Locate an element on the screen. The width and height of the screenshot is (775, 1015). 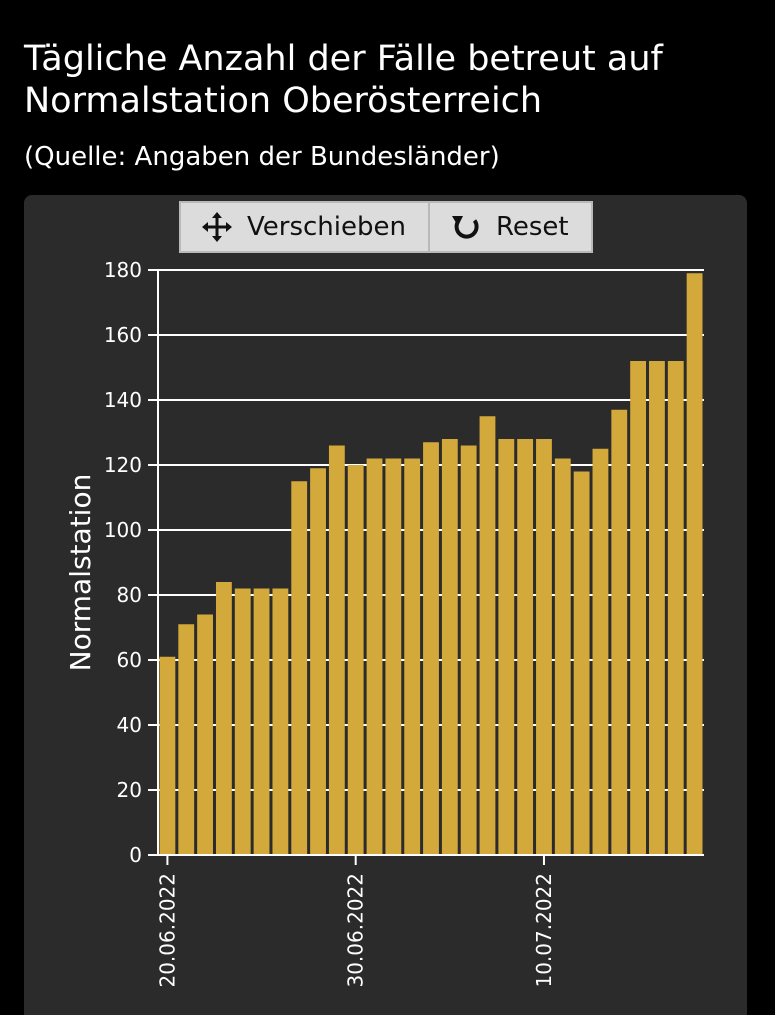
y-axis-label: Normalstation is located at coordinates (80, 573).